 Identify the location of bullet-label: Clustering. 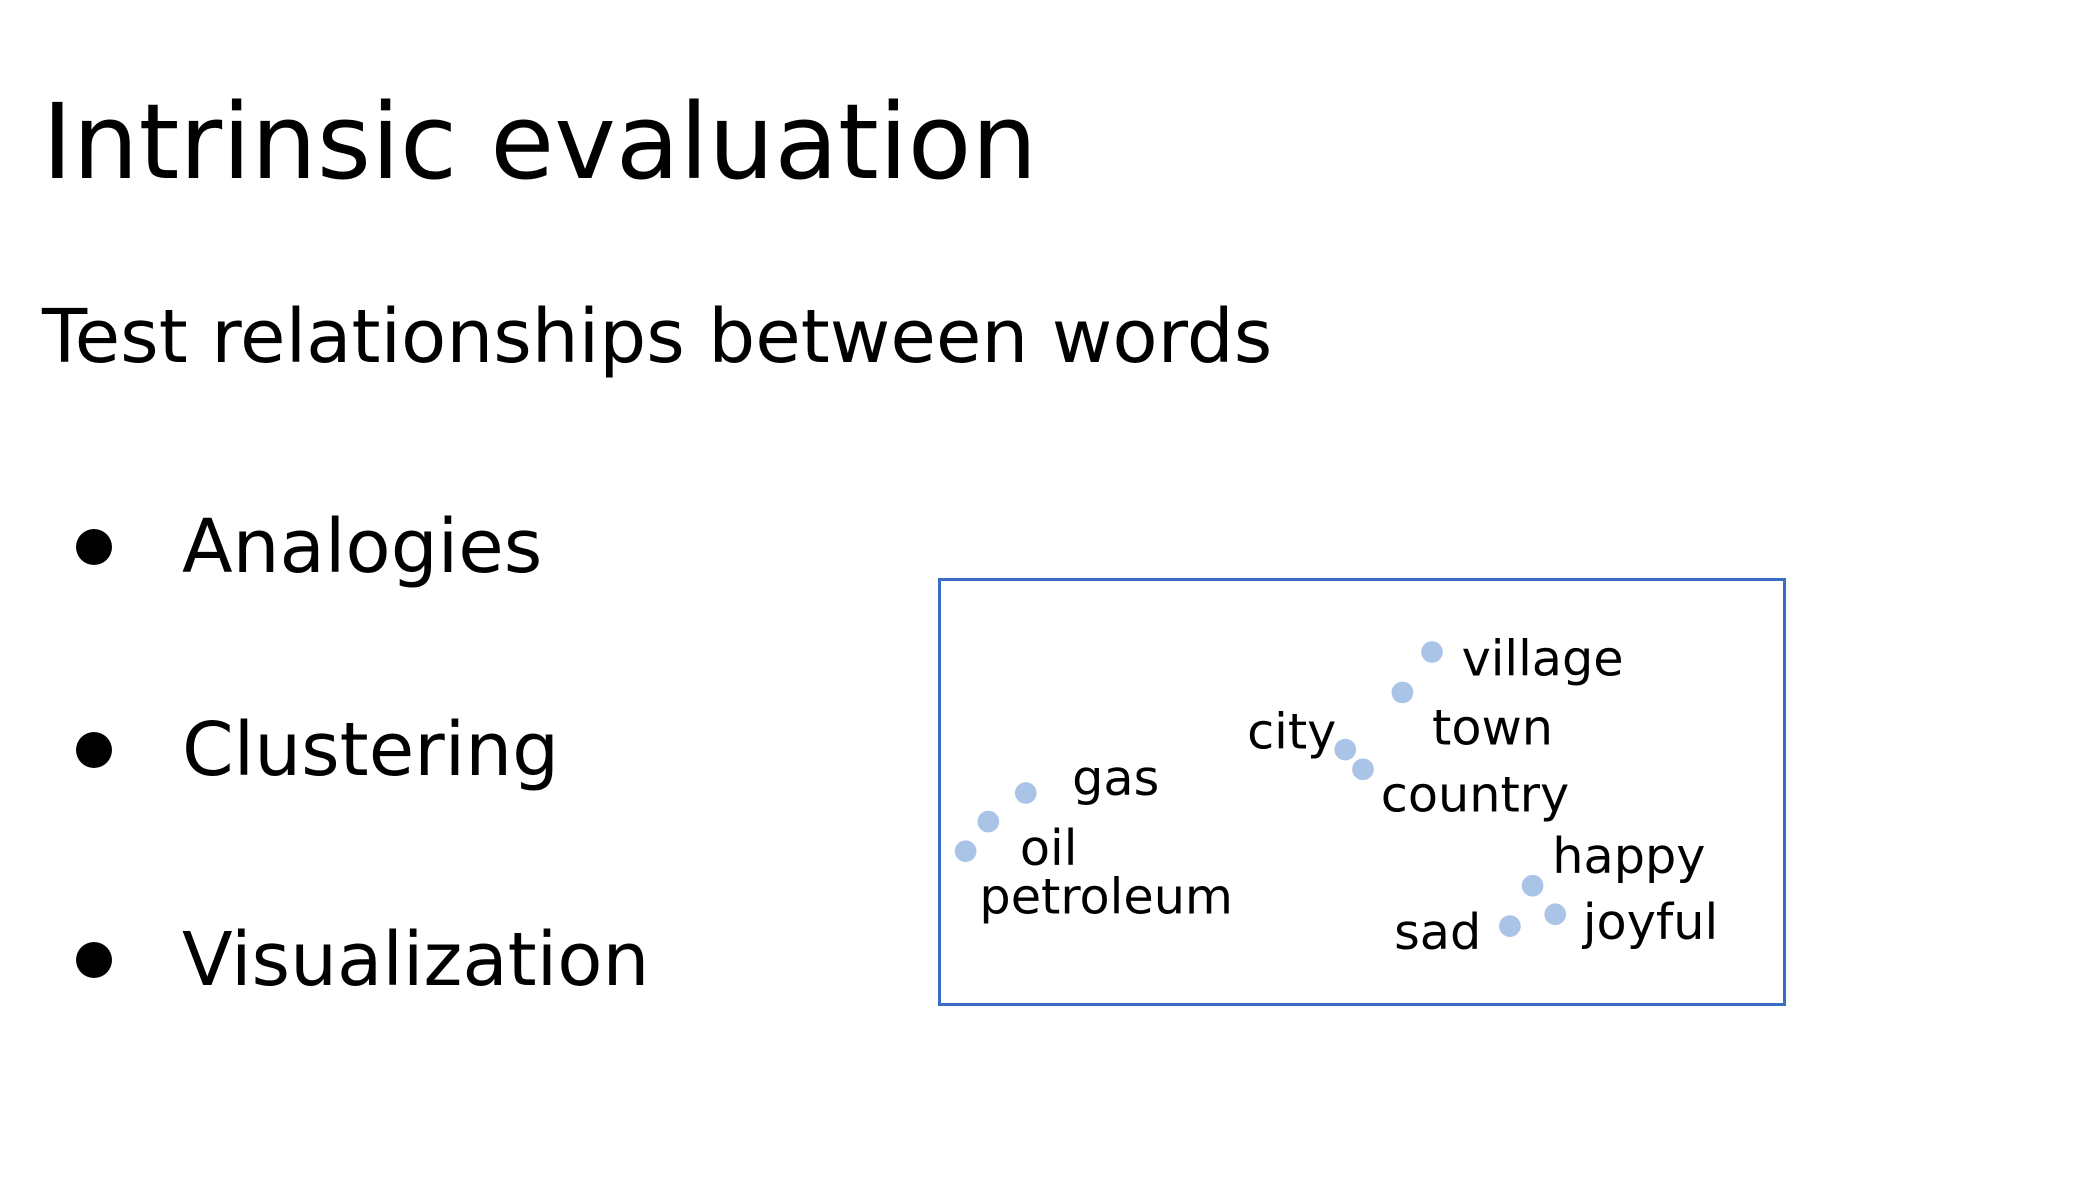
(371, 750).